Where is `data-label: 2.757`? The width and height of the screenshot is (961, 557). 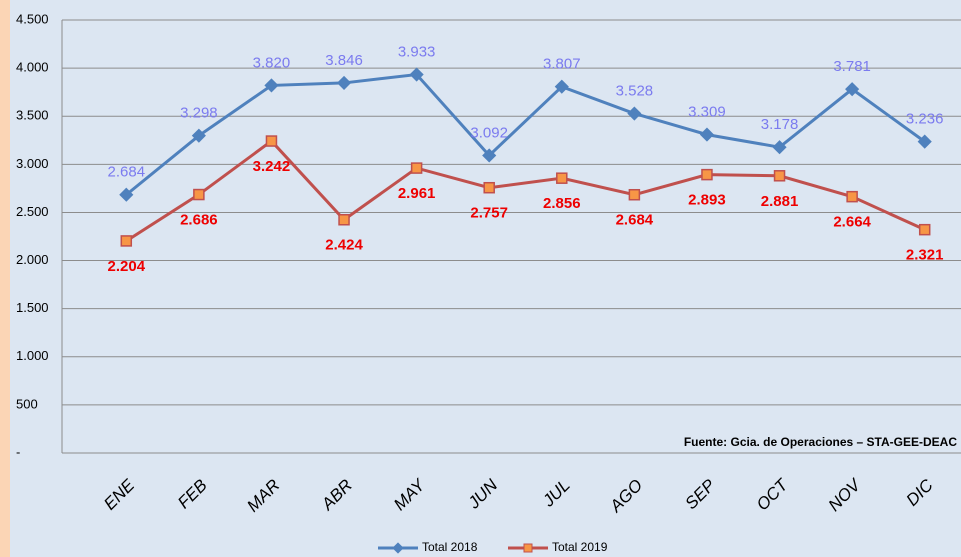
data-label: 2.757 is located at coordinates (489, 213).